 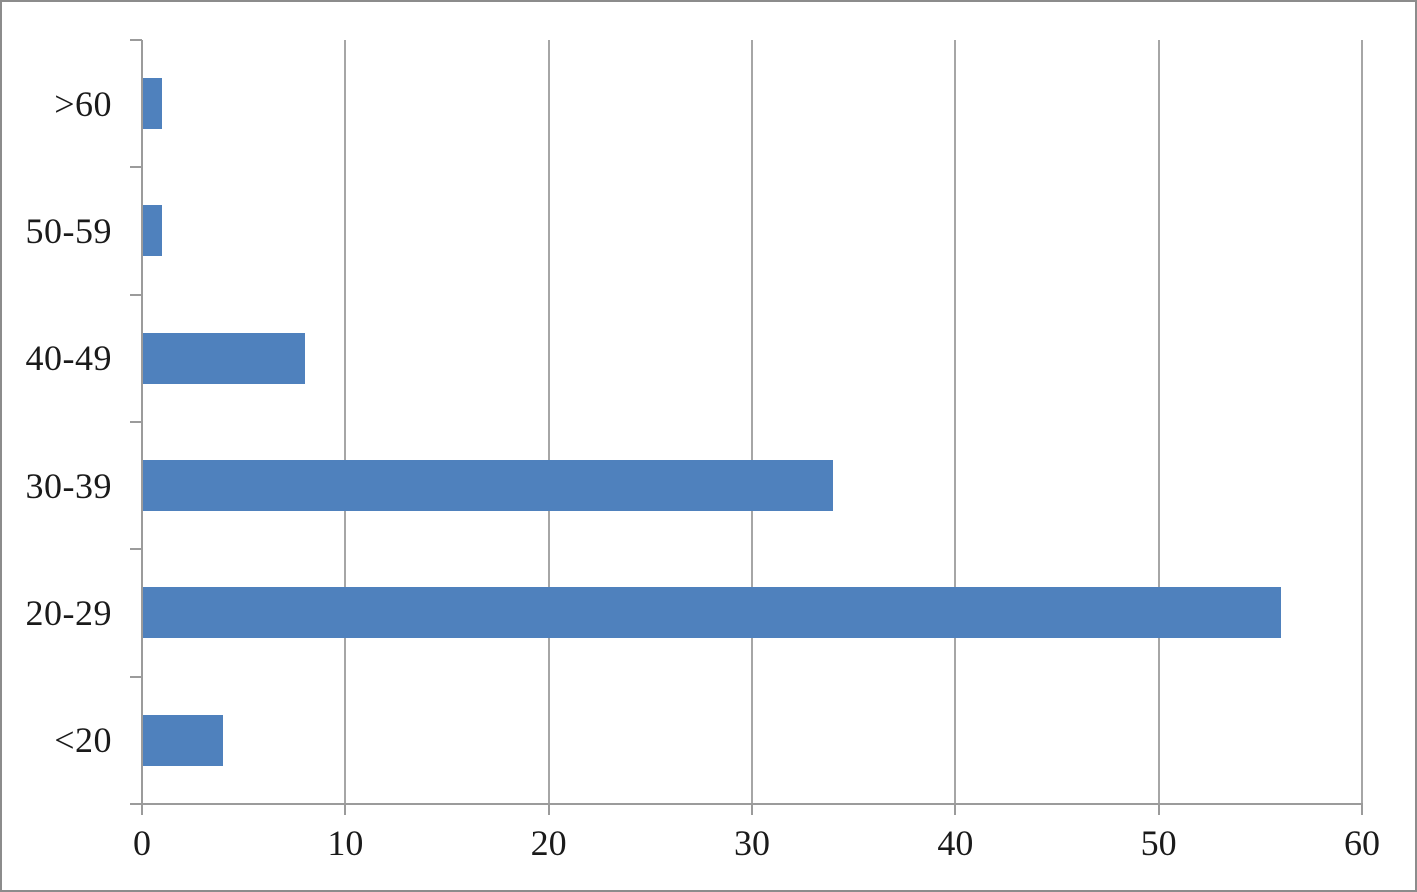 I want to click on x-tick-label-60: 60, so click(x=1362, y=843).